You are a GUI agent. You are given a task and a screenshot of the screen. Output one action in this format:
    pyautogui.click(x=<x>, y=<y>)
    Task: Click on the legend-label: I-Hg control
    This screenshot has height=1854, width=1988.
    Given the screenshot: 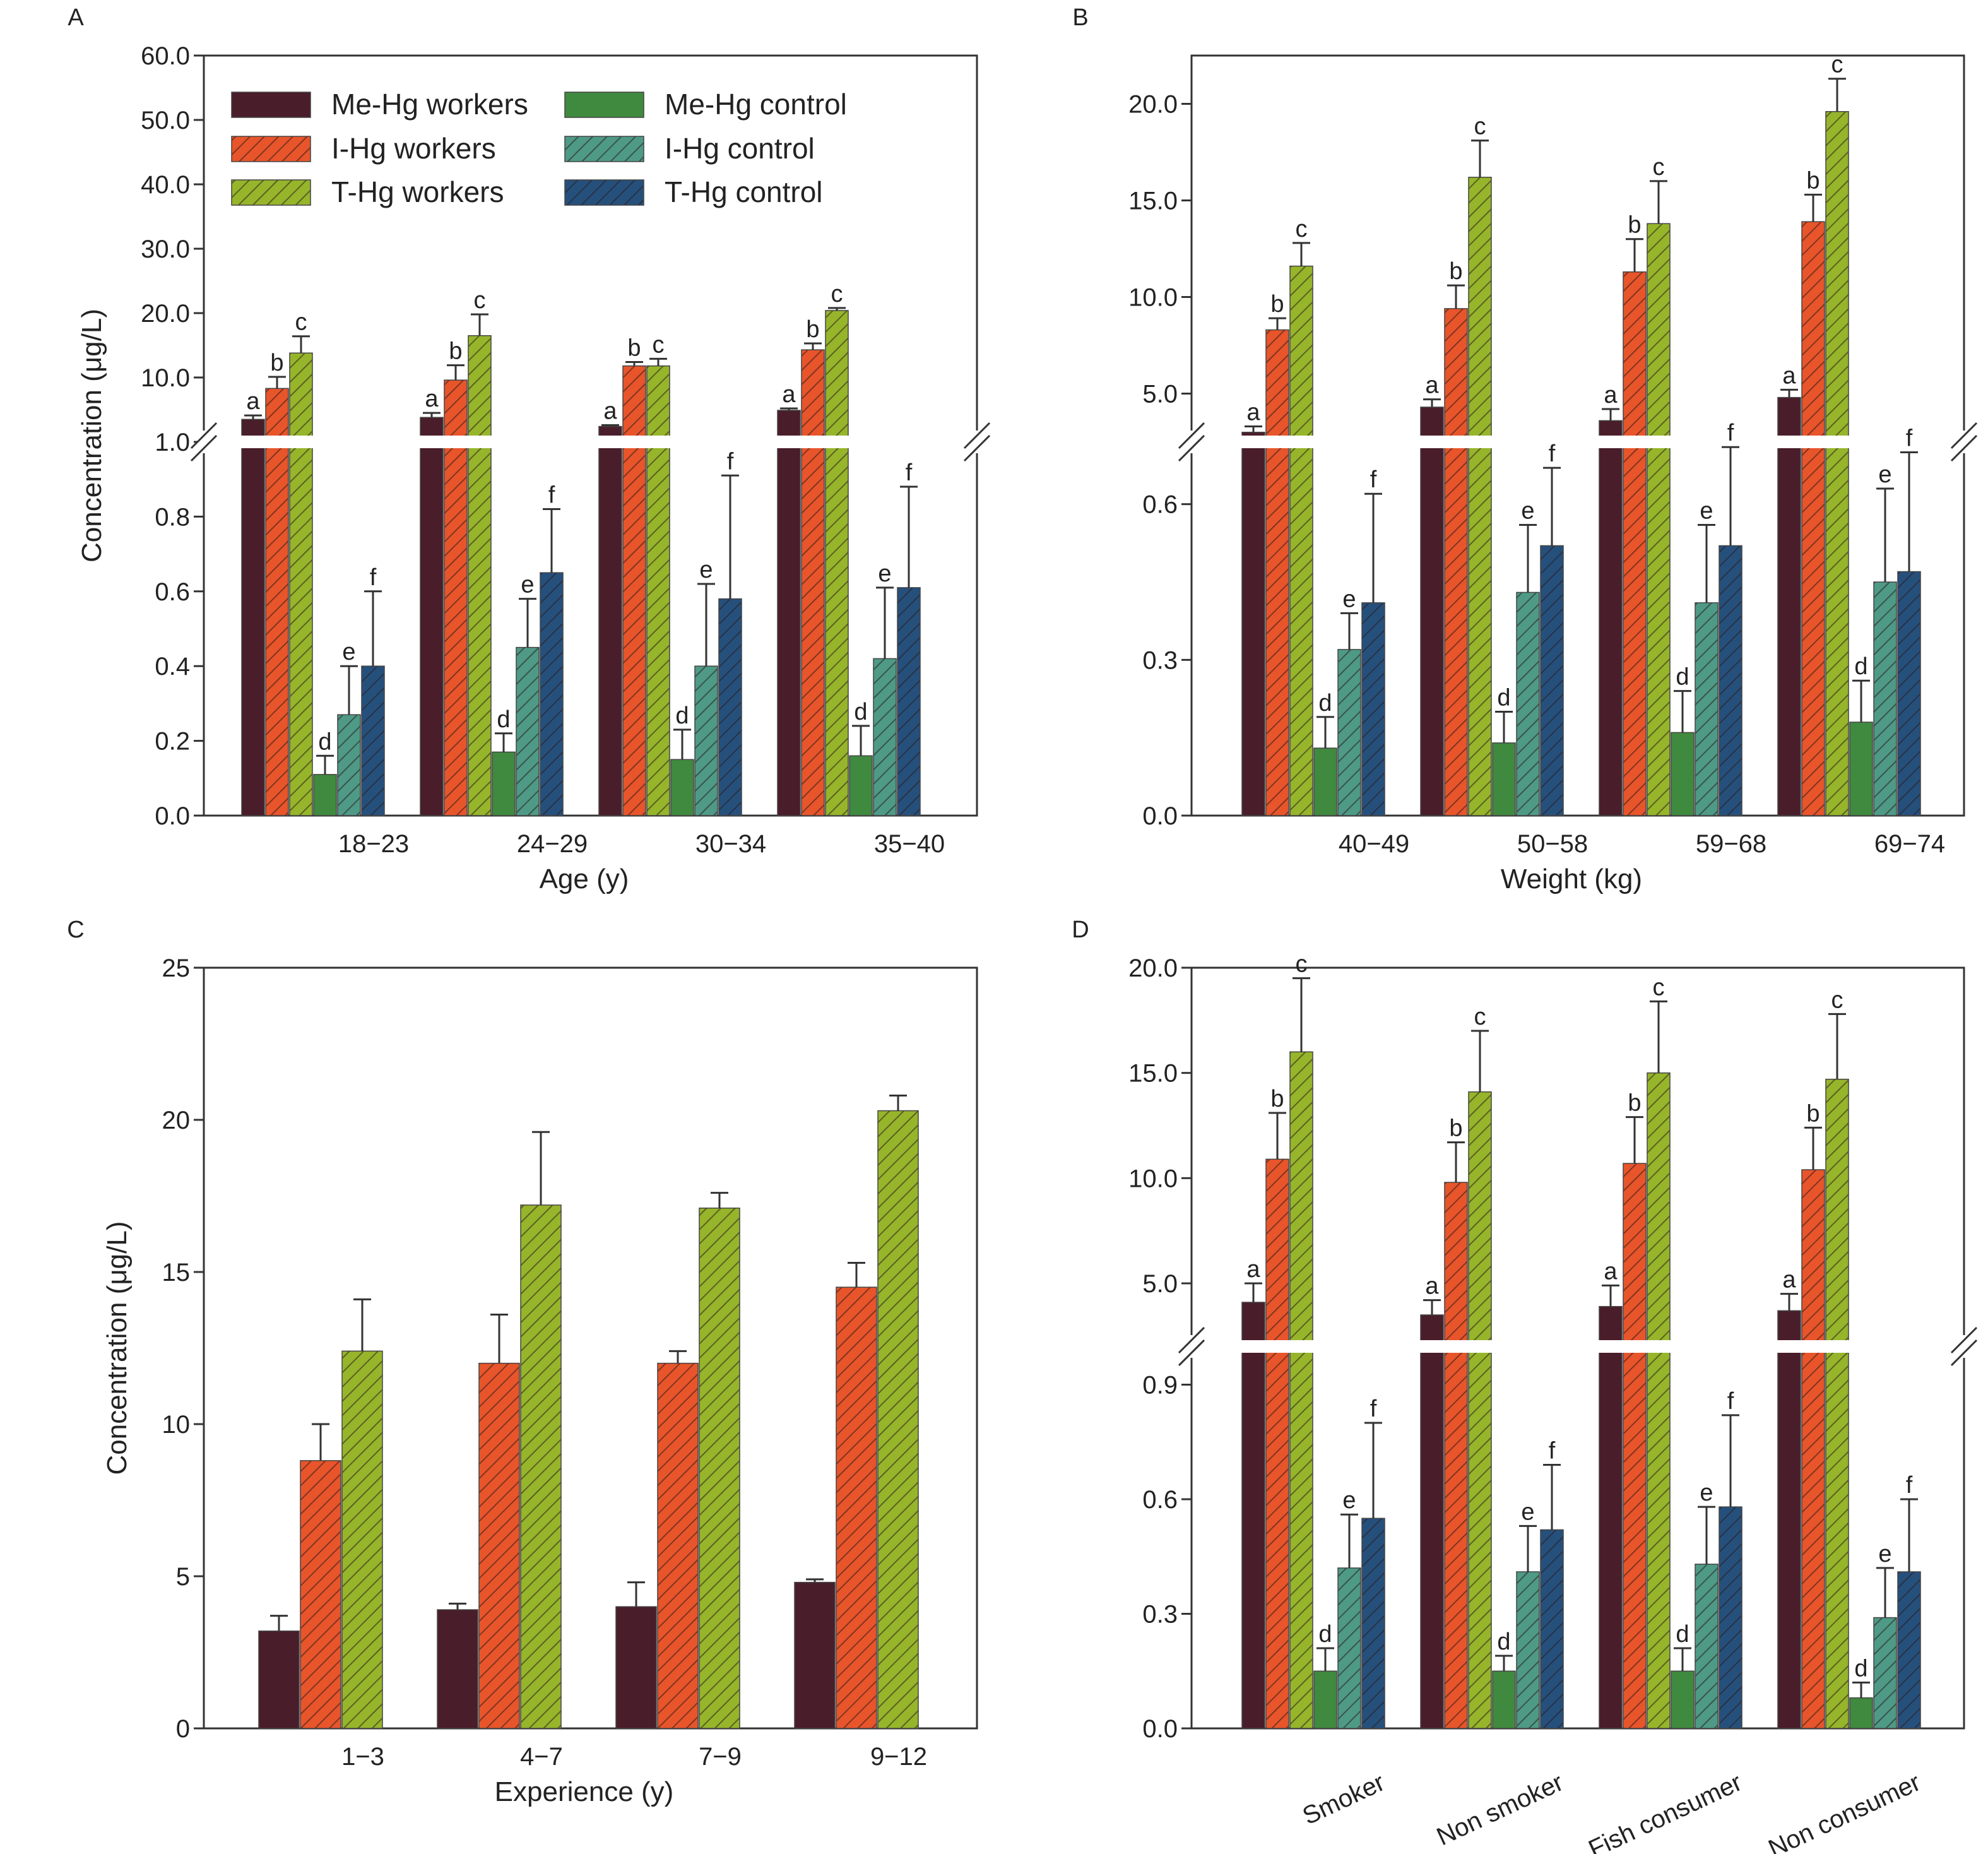 What is the action you would take?
    pyautogui.click(x=740, y=149)
    